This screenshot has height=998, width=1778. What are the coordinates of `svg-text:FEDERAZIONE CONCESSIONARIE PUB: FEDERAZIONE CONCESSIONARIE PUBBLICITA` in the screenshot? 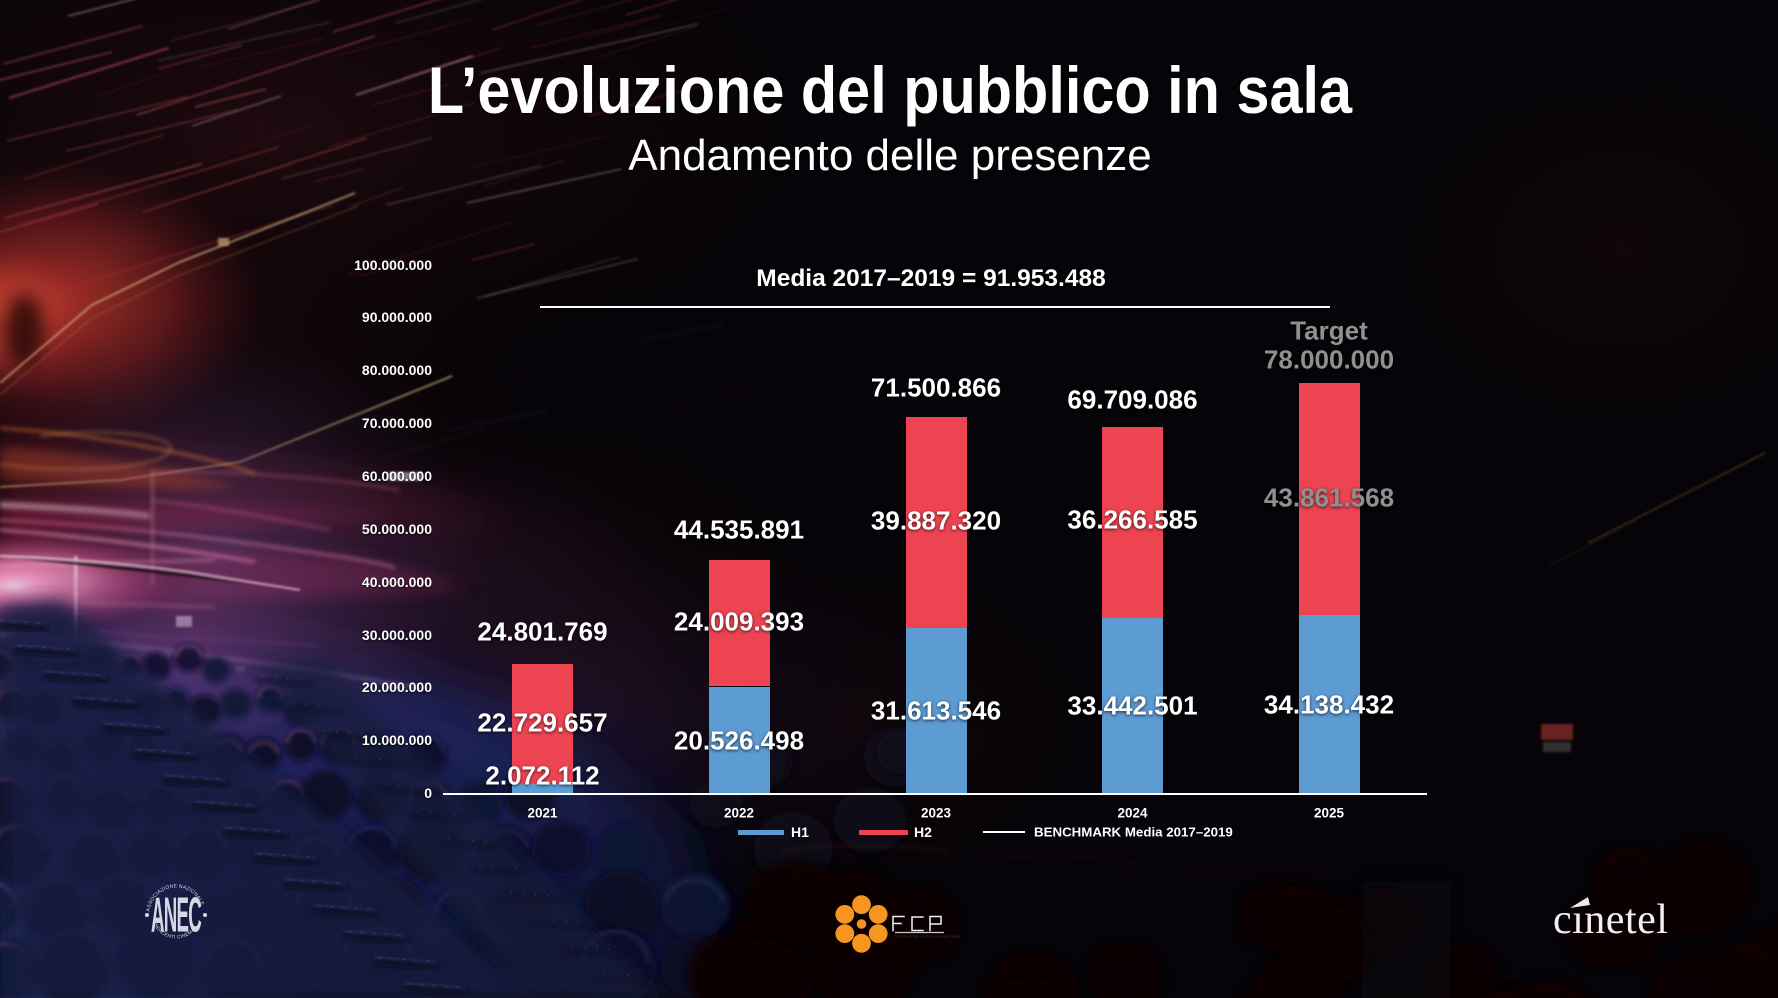 It's located at (927, 937).